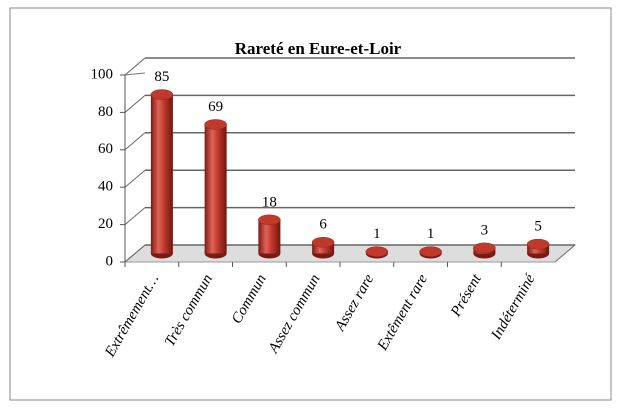 The height and width of the screenshot is (411, 621). What do you see at coordinates (565, 253) in the screenshot?
I see `right-wall` at bounding box center [565, 253].